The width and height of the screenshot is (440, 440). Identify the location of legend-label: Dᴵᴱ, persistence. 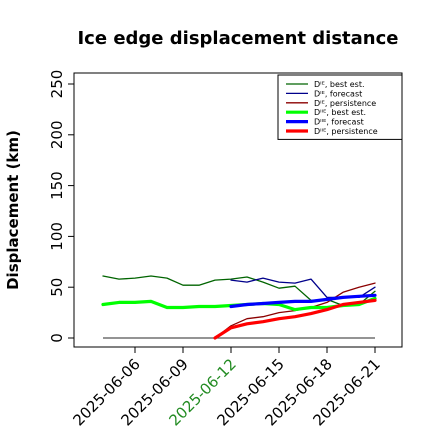
(345, 103).